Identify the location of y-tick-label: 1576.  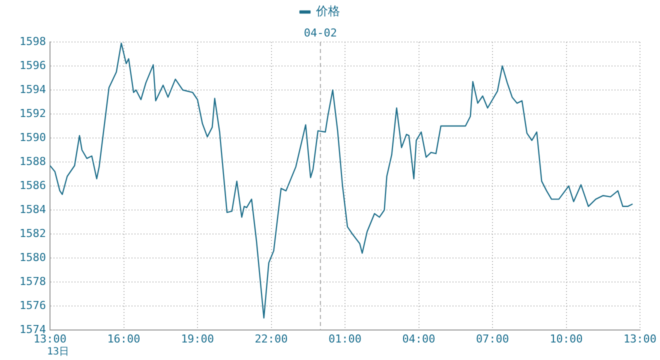
(33, 305).